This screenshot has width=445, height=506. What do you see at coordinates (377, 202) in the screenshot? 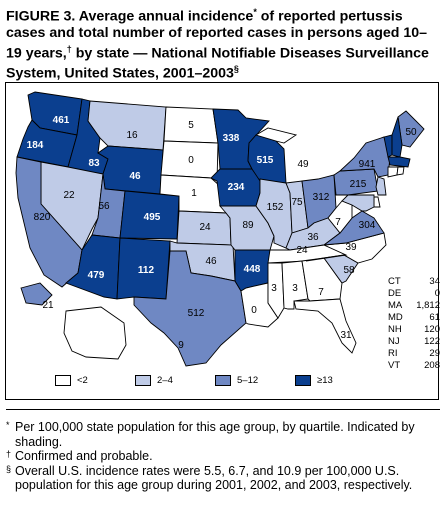
I see `state-DE` at bounding box center [377, 202].